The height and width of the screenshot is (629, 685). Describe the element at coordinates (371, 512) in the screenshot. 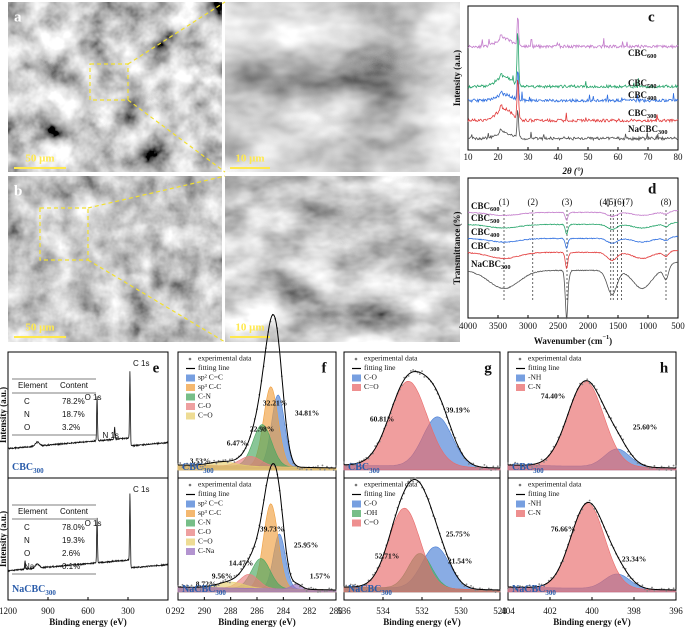

I see `legend-label: -OH` at that location.